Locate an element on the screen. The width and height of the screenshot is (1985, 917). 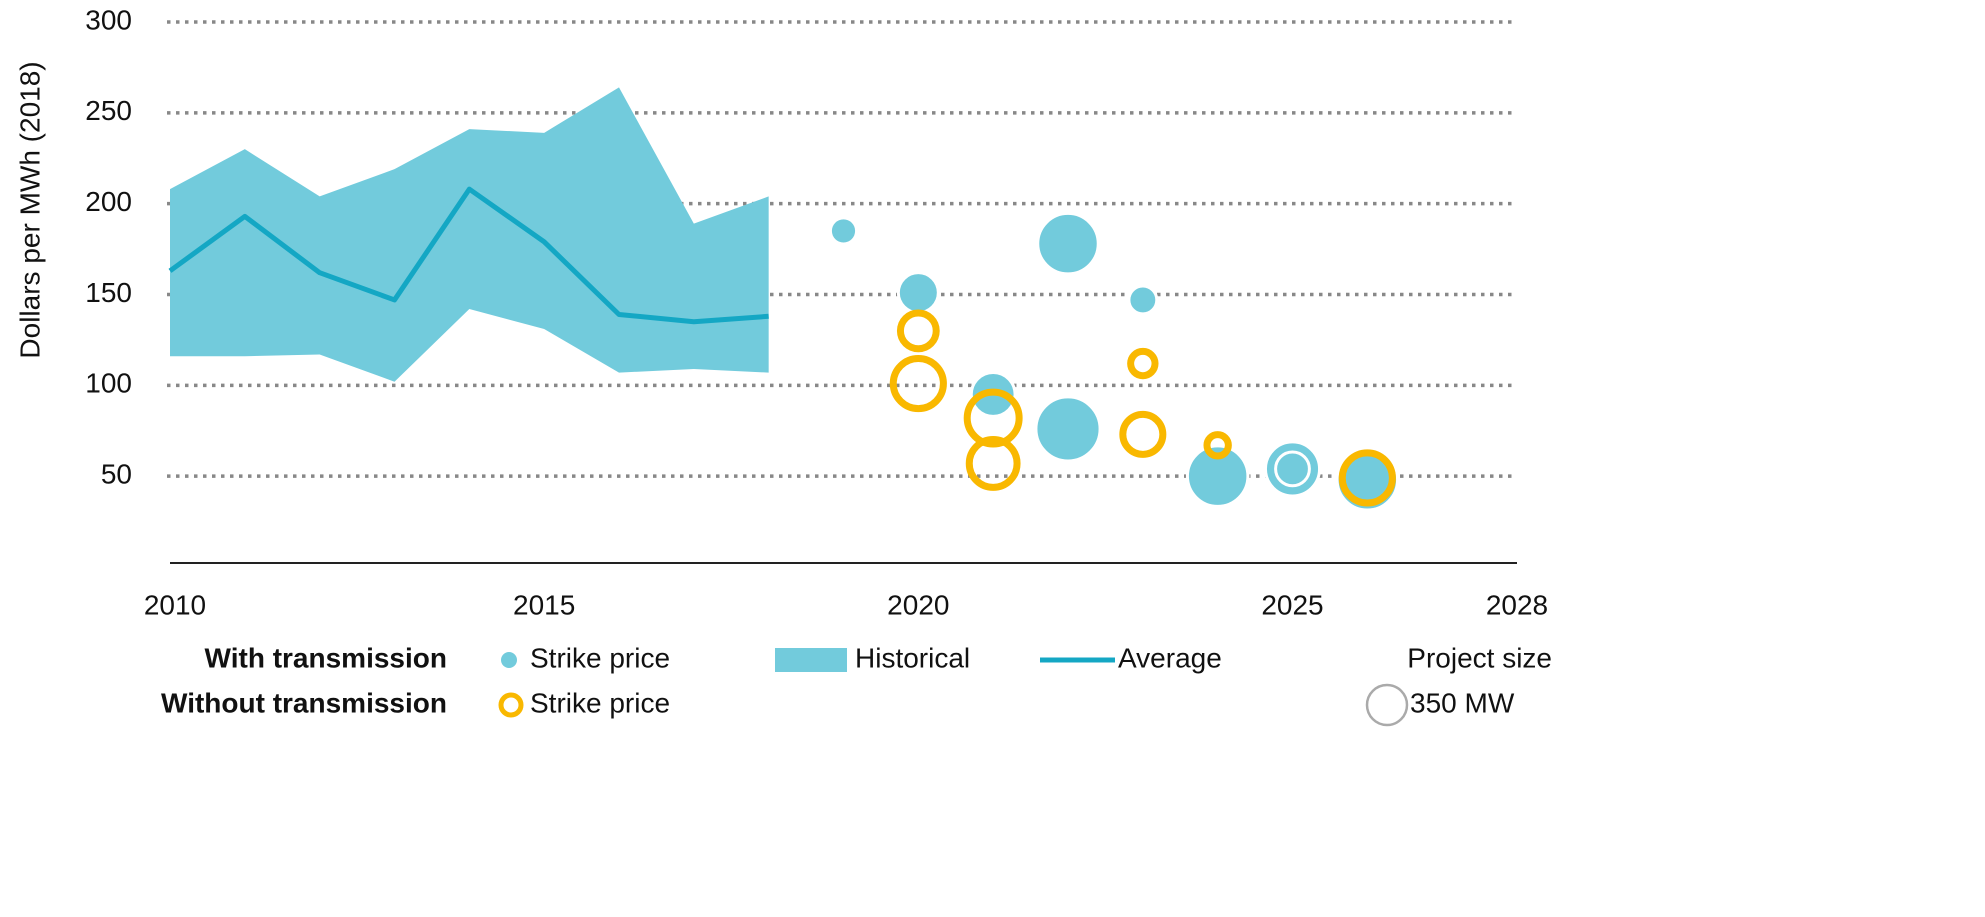
x-tick-label: 2010 is located at coordinates (175, 604).